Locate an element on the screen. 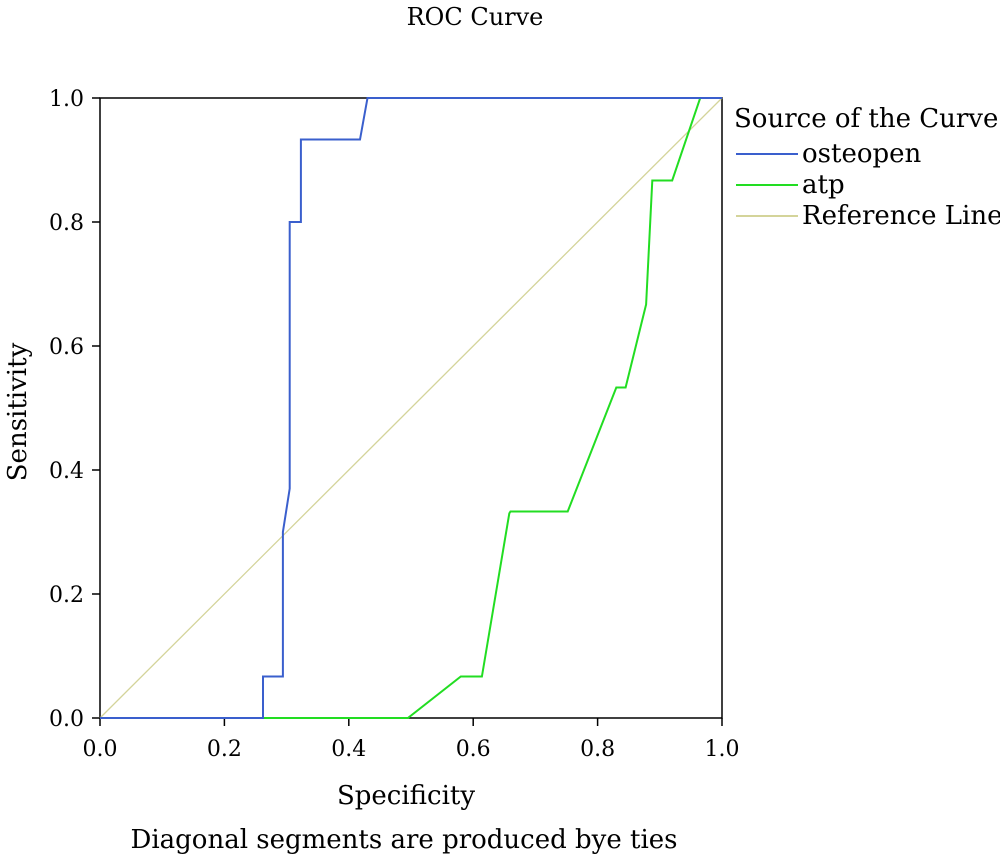  x-tick-label: 0.8 is located at coordinates (597, 749).